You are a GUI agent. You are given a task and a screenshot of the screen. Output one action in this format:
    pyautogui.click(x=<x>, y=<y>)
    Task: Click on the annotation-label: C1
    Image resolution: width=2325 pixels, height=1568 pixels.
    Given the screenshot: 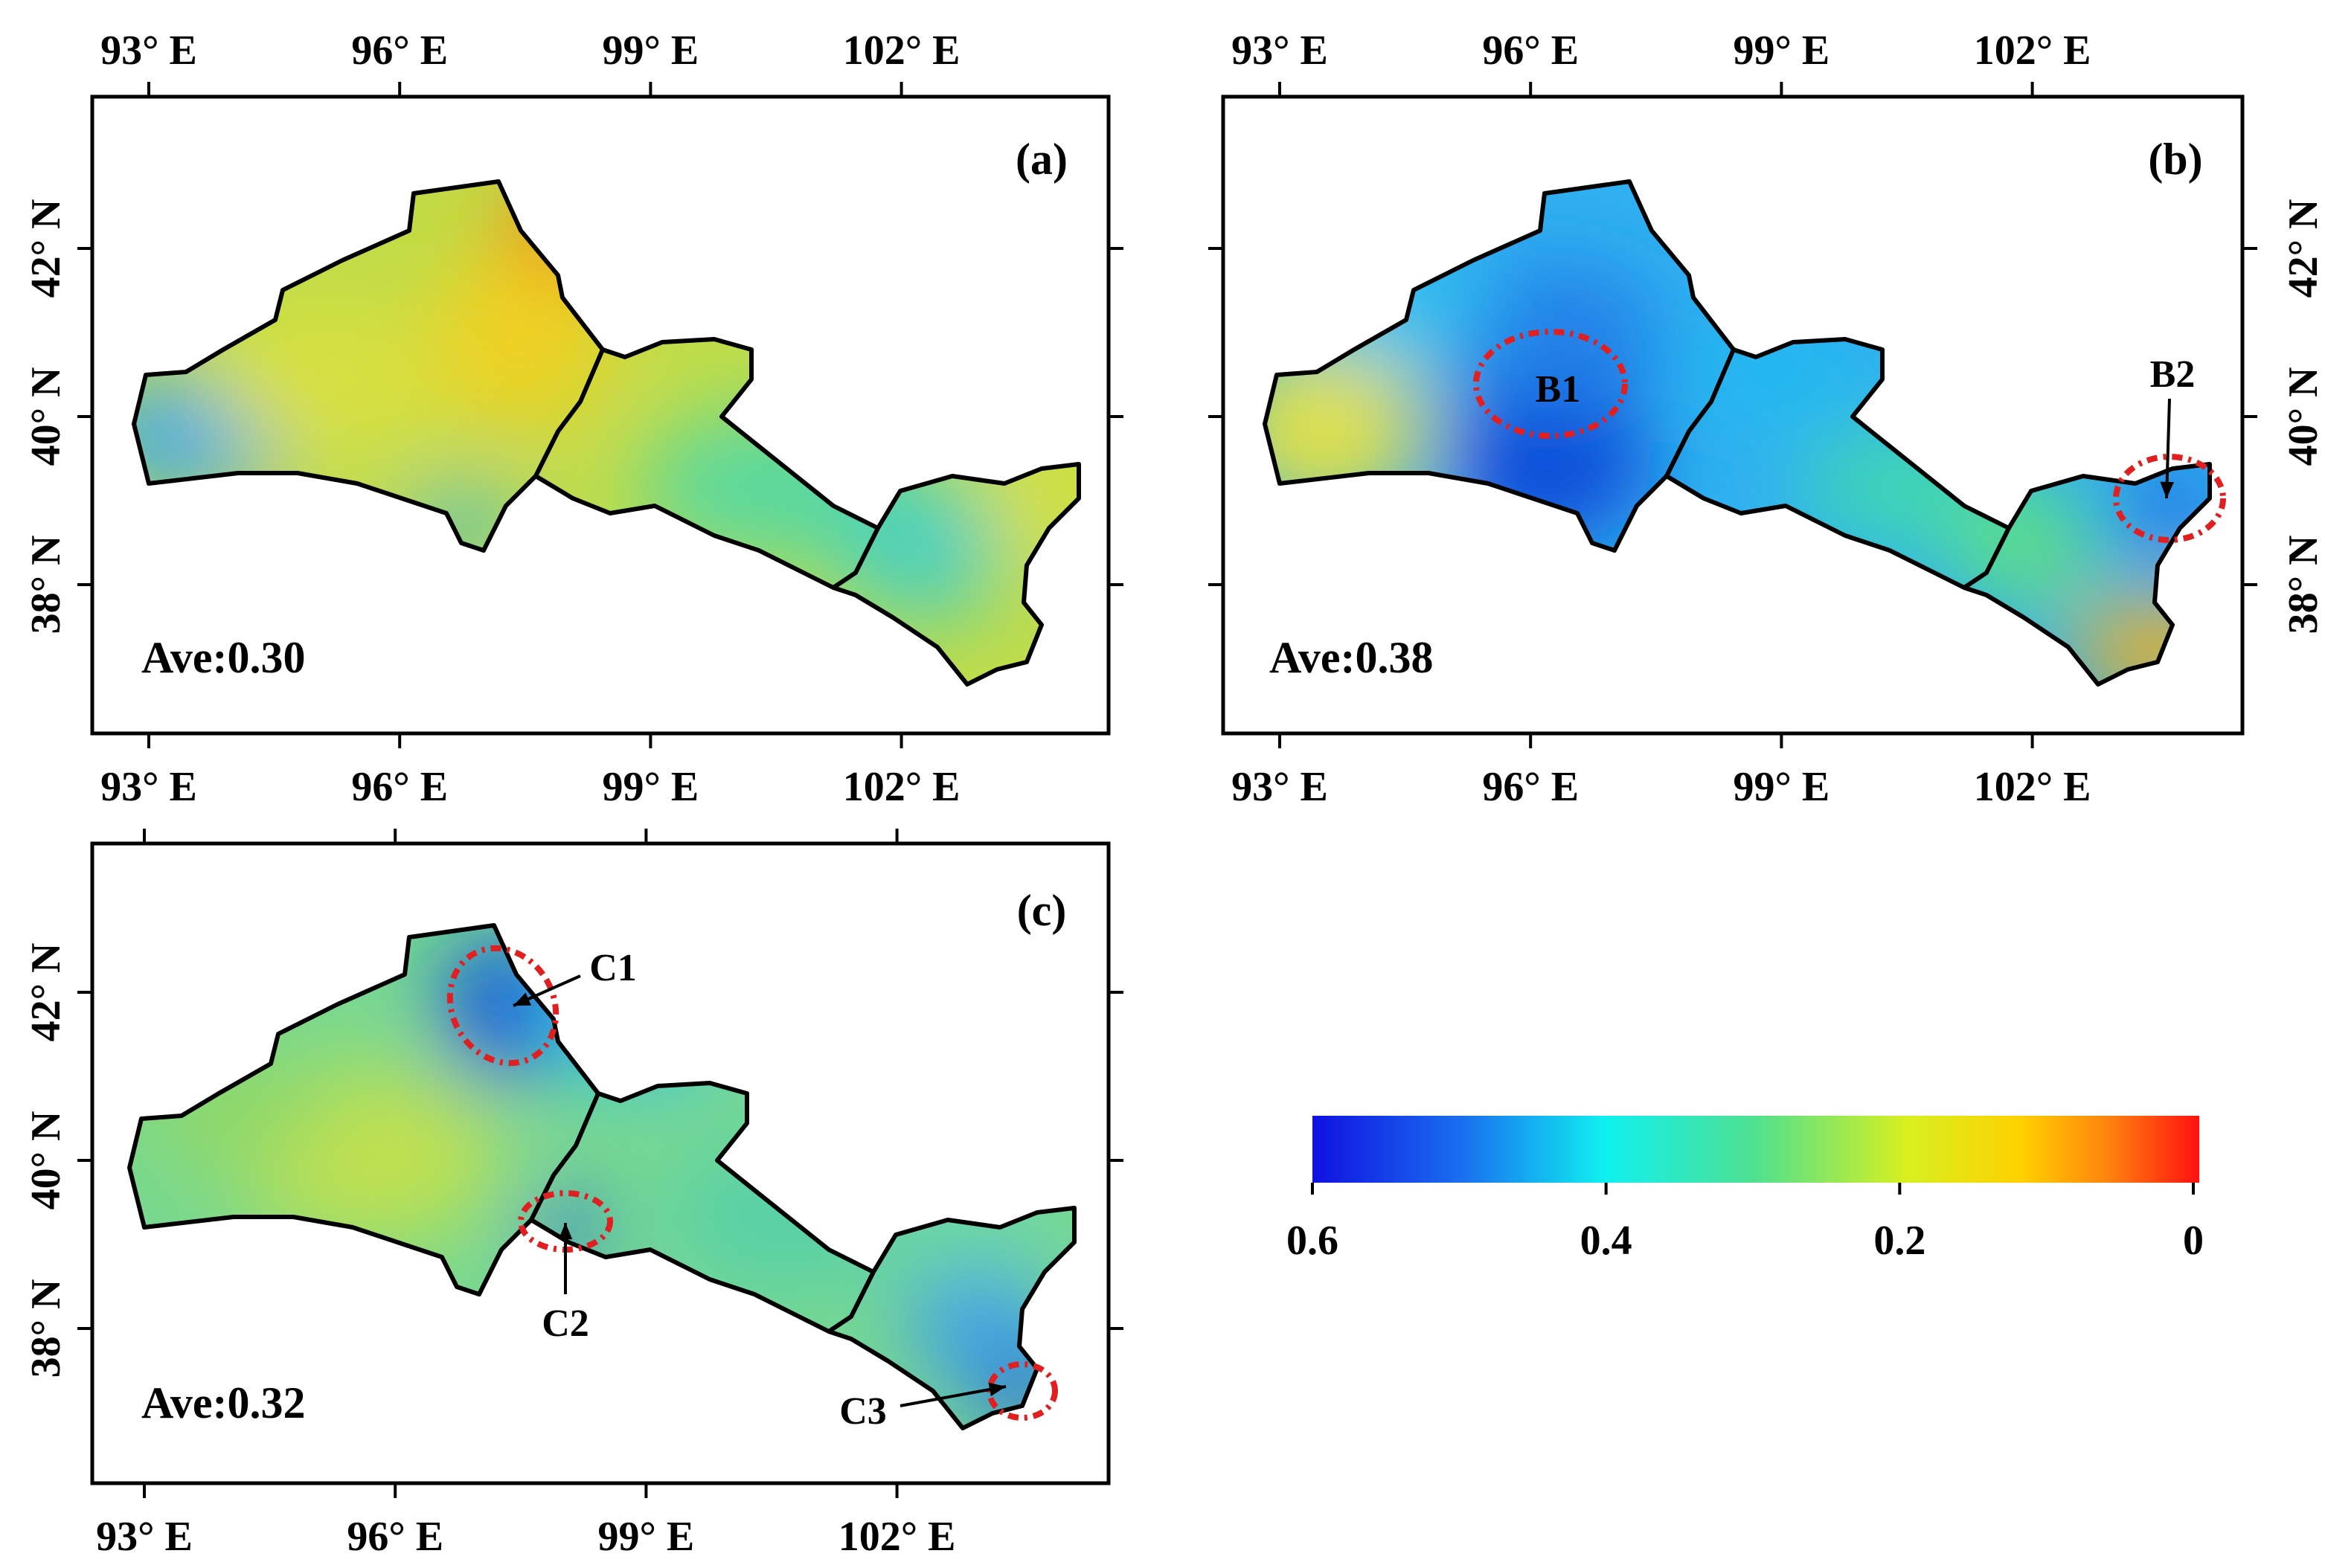 What is the action you would take?
    pyautogui.click(x=613, y=968)
    